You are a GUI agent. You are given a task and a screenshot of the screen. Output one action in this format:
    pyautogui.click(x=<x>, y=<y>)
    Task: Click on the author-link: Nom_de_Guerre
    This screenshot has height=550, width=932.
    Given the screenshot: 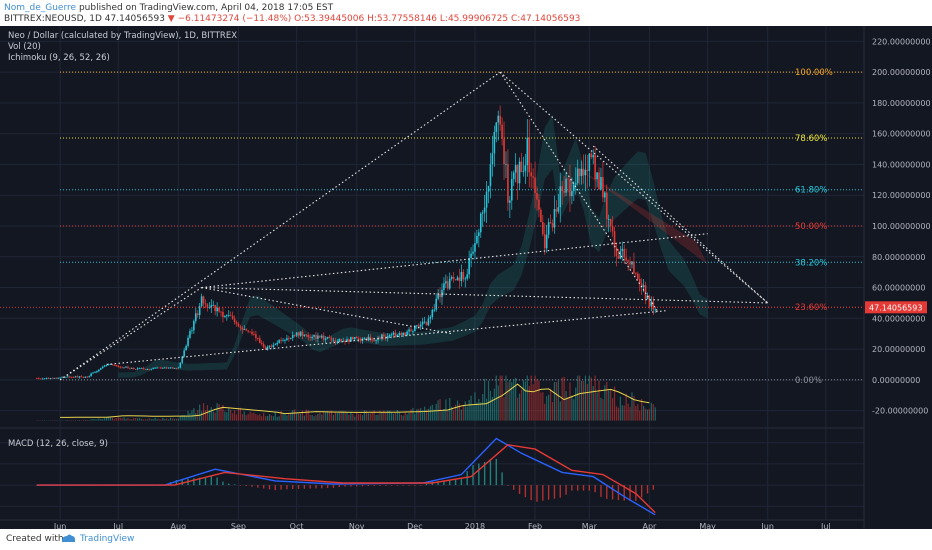 What is the action you would take?
    pyautogui.click(x=40, y=8)
    